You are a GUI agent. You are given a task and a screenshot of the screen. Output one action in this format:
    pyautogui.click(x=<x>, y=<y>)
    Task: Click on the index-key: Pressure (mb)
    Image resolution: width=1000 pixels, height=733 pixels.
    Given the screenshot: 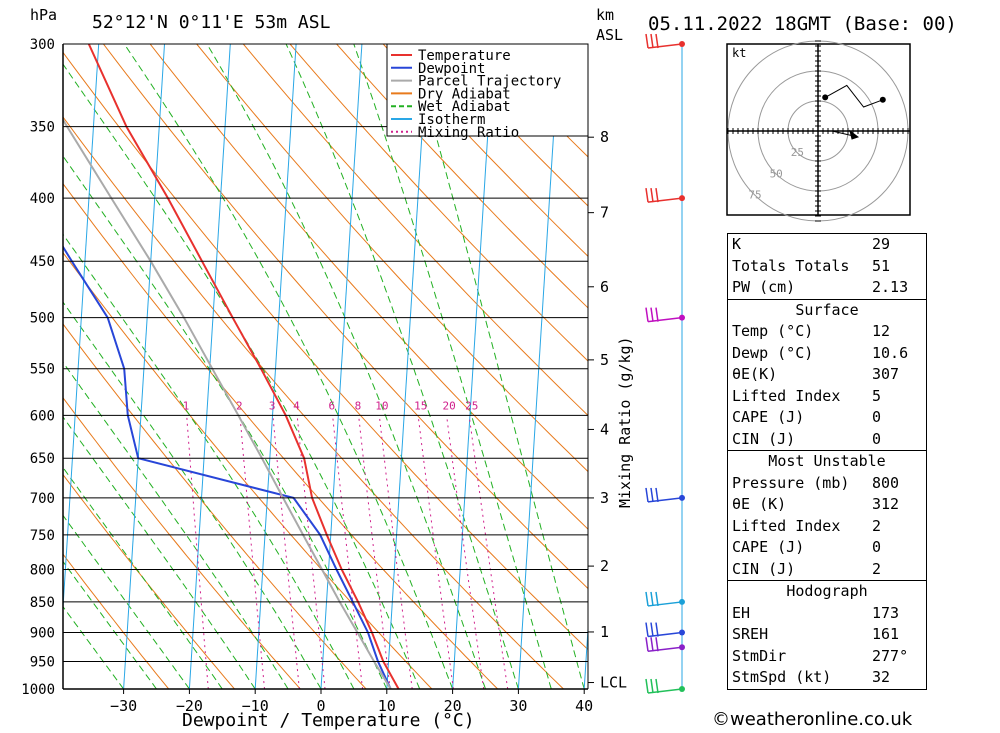 What is the action you would take?
    pyautogui.click(x=791, y=482)
    